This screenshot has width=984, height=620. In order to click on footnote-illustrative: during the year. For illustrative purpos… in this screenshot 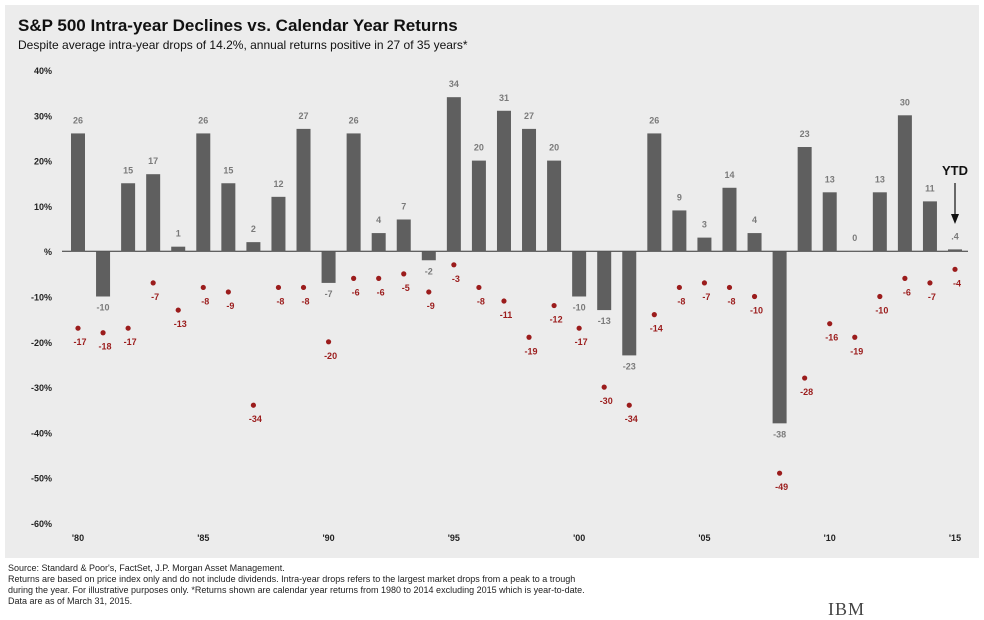, I will do `click(296, 590)`.